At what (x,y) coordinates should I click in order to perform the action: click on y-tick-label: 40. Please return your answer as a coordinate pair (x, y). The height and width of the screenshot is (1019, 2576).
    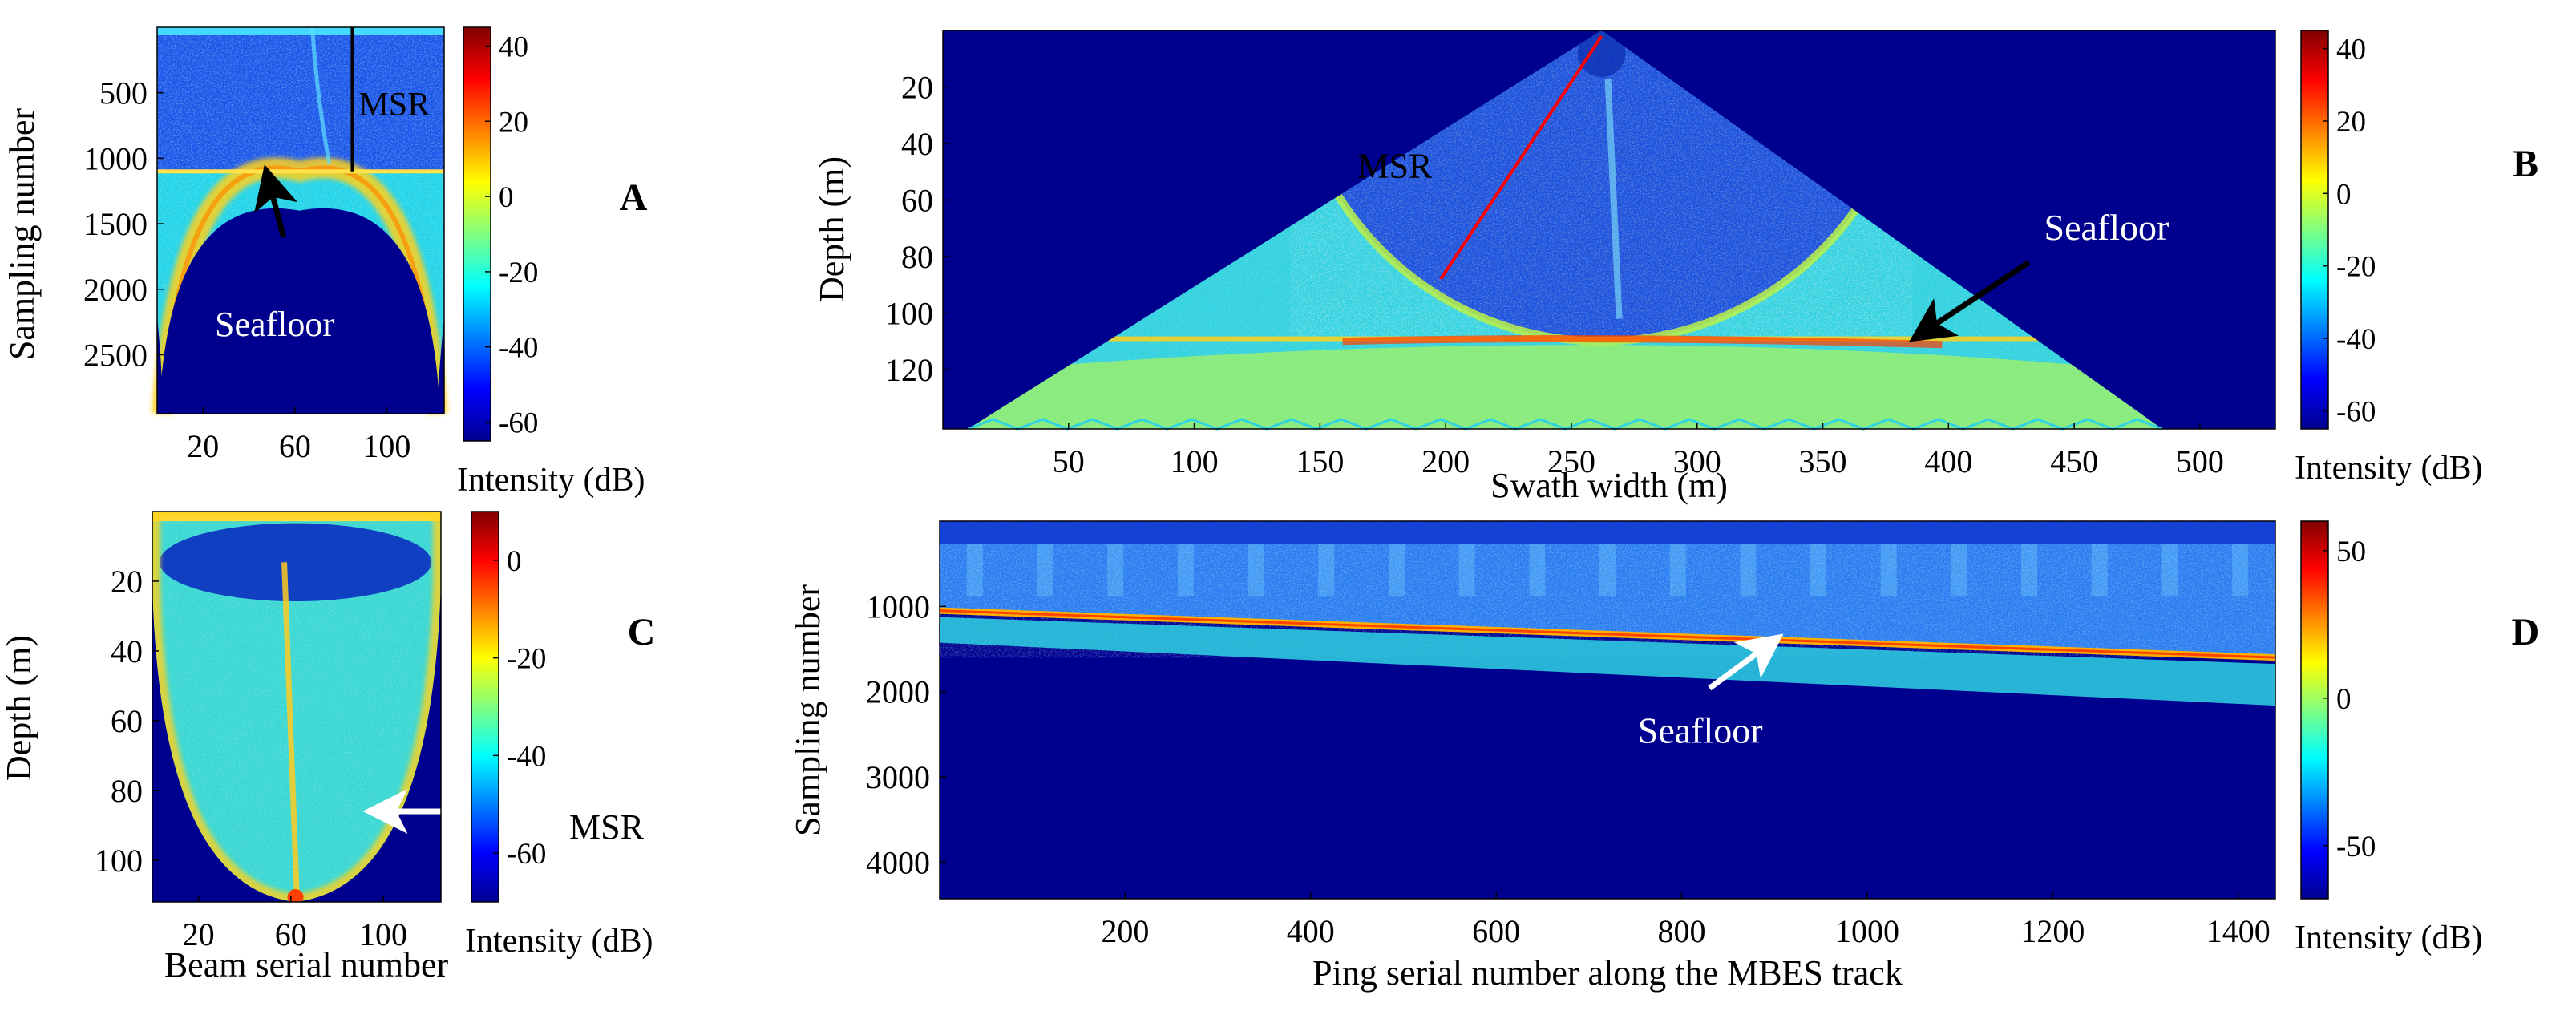
    Looking at the image, I should click on (127, 651).